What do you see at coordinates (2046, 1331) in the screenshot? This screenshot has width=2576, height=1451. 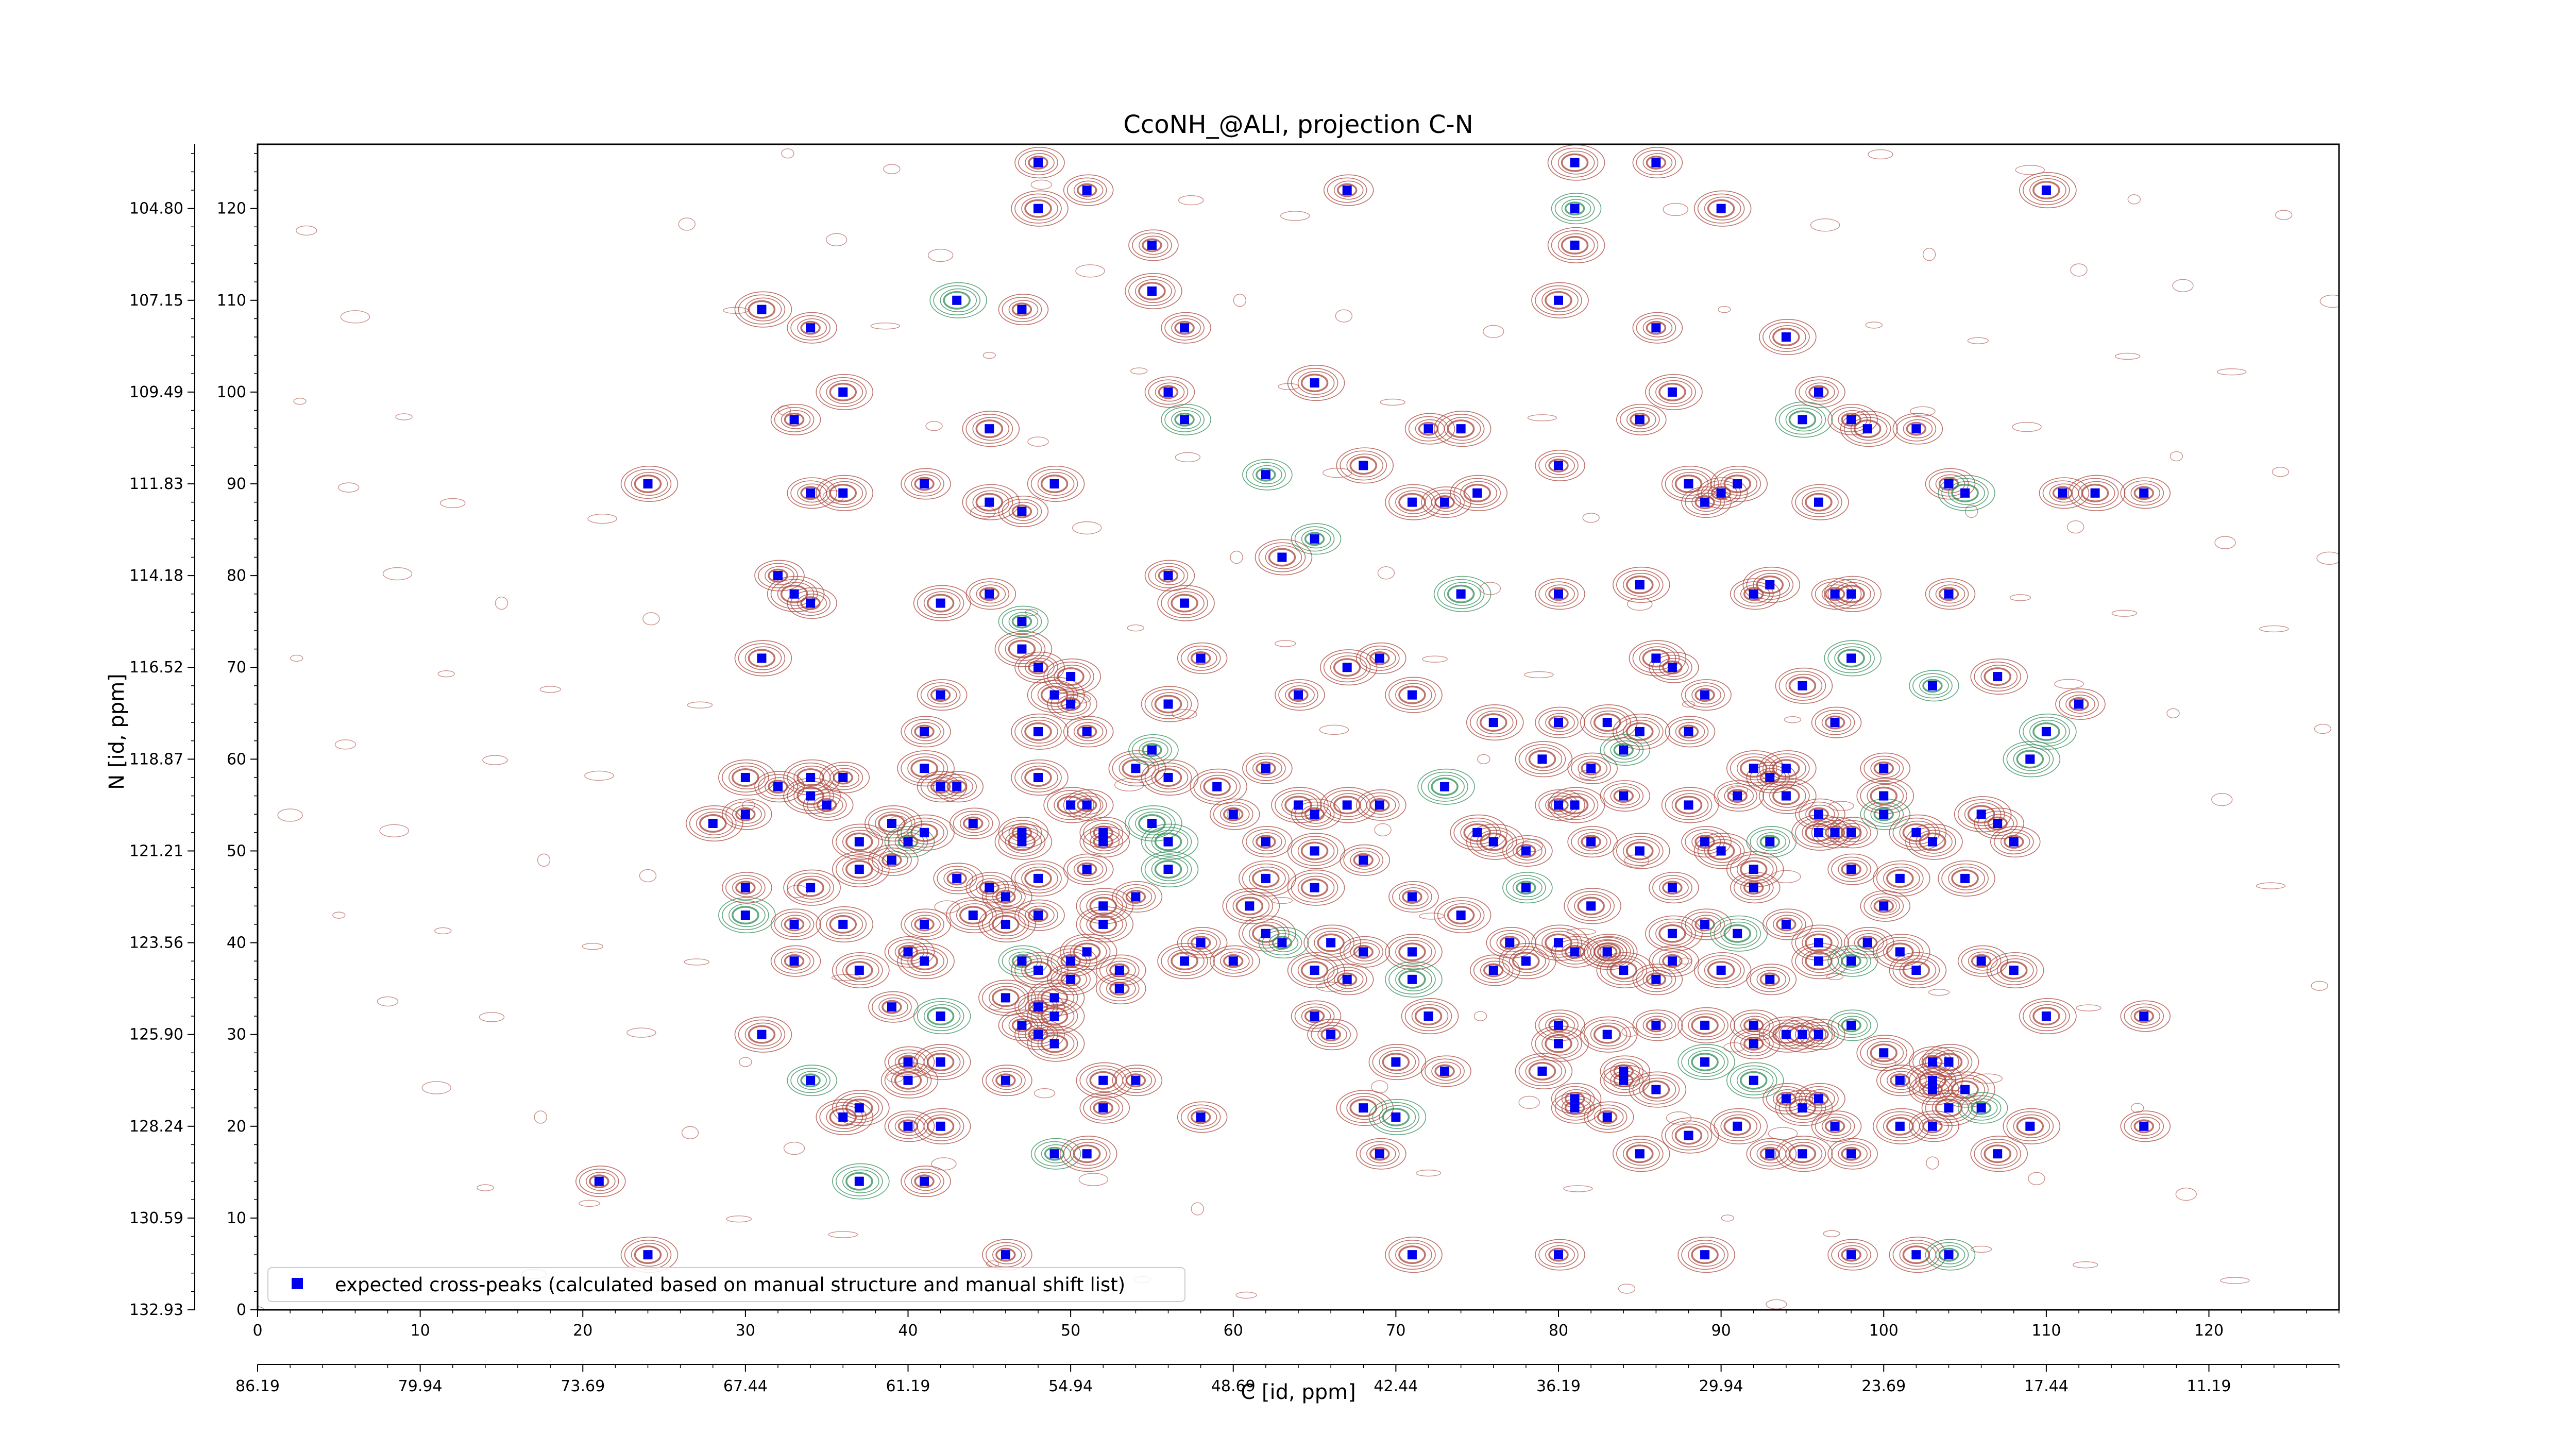 I see `x-tick-label: 110` at bounding box center [2046, 1331].